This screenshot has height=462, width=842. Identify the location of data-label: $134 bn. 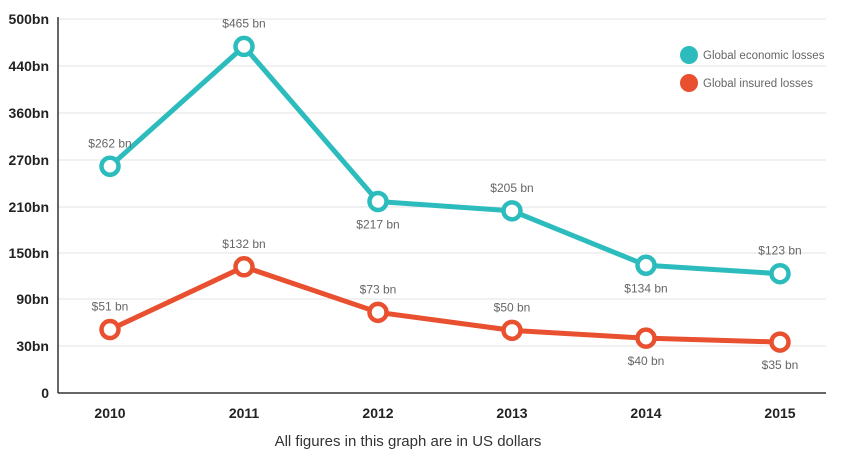
(645, 288).